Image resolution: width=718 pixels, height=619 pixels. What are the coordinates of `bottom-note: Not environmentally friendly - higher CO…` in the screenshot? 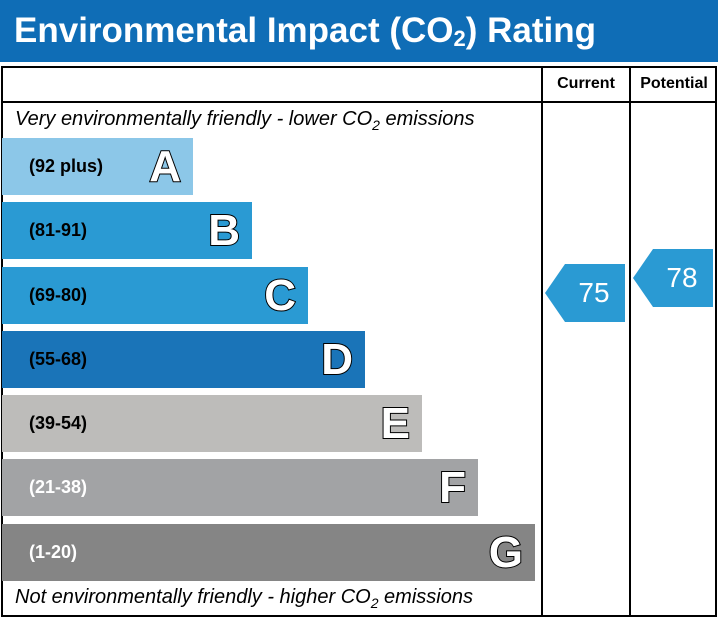 It's located at (244, 598).